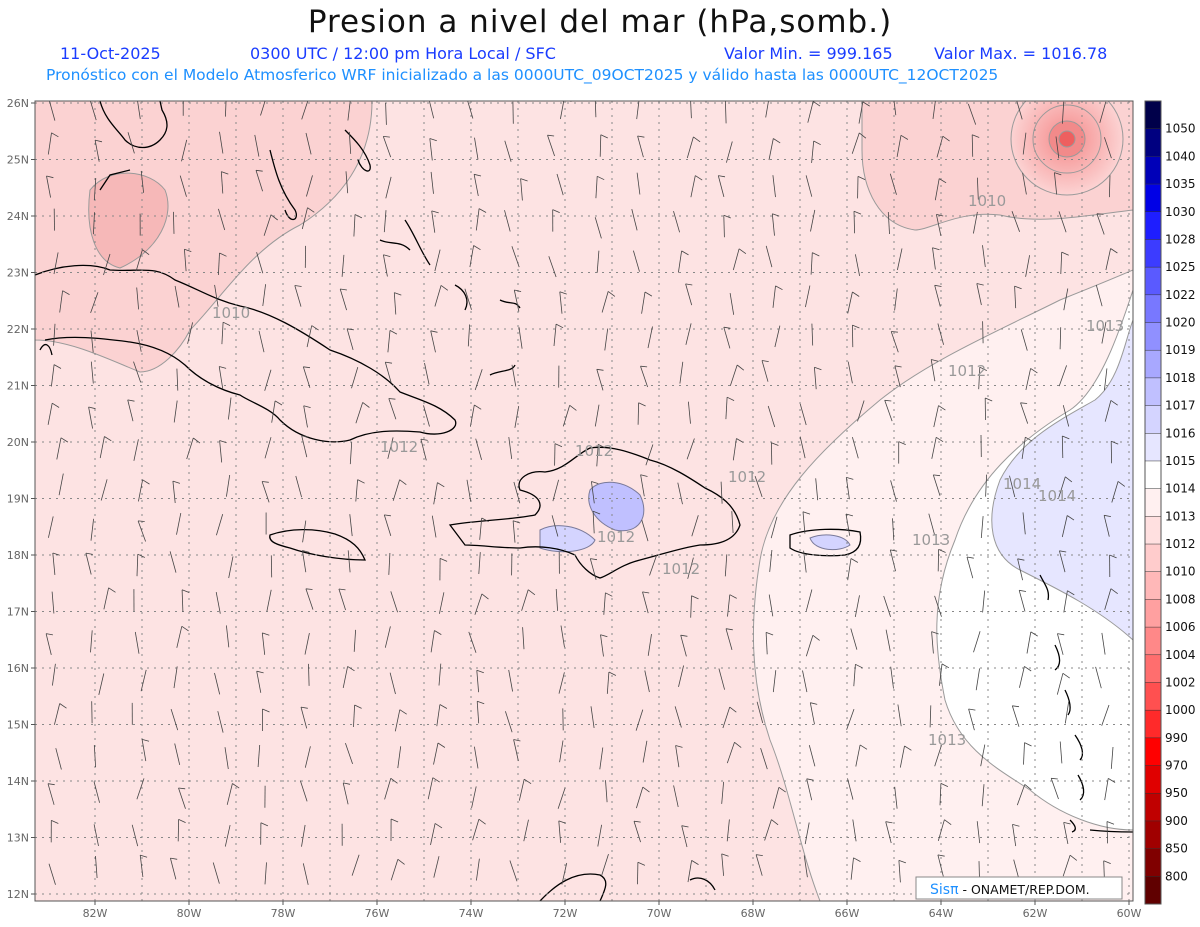 The width and height of the screenshot is (1200, 927). What do you see at coordinates (1180, 350) in the screenshot?
I see `colorbar-label: 1019` at bounding box center [1180, 350].